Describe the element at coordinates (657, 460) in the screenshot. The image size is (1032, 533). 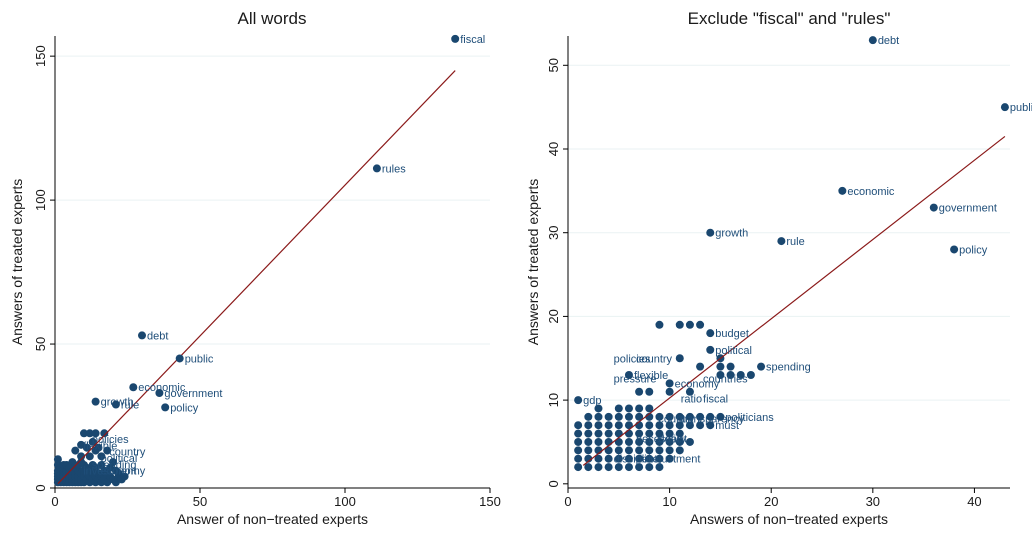
I see `point-label: disciplinejustment` at that location.